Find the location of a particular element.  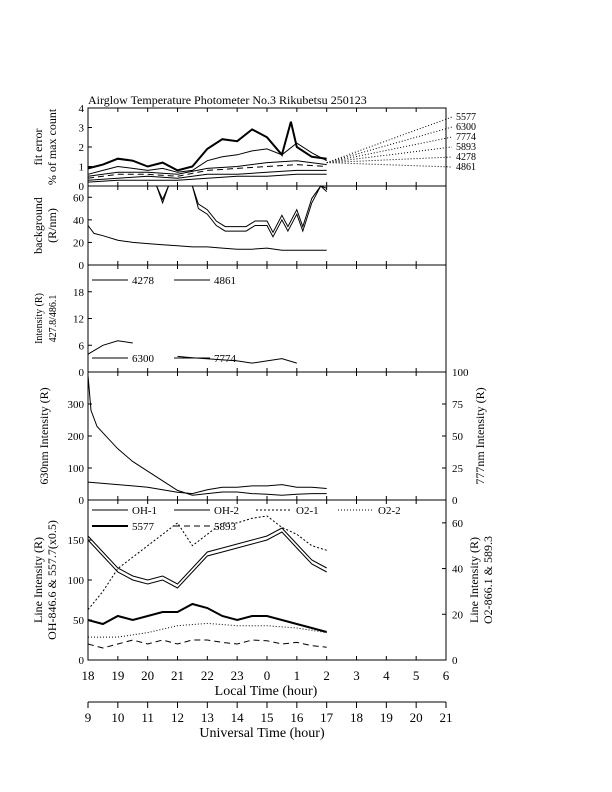

y-tick-label: 1 is located at coordinates (82, 168).